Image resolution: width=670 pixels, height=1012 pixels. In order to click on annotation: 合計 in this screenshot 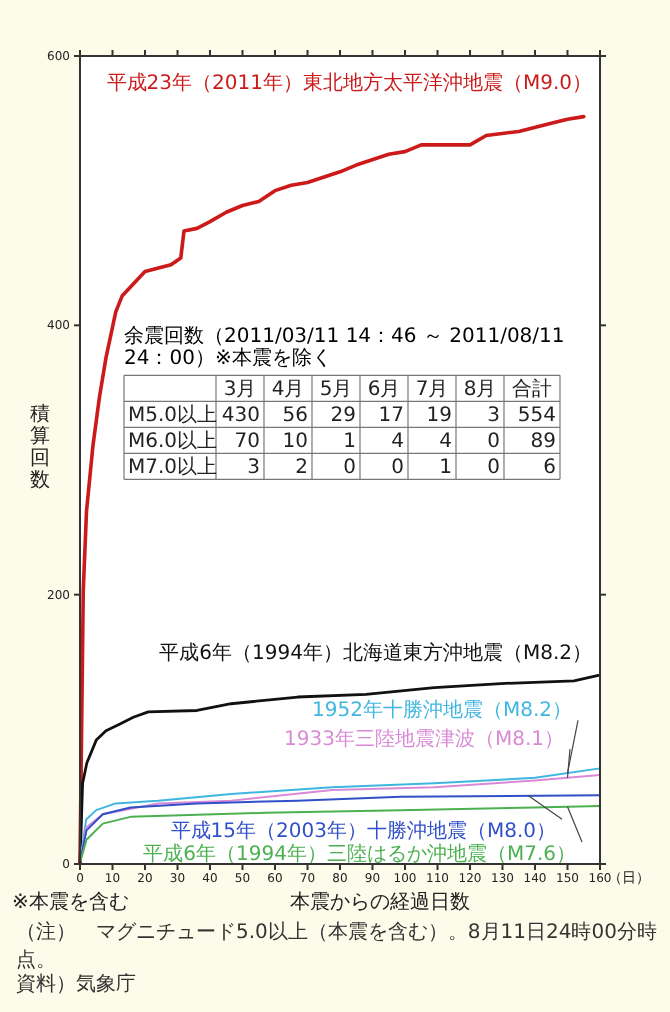, I will do `click(532, 389)`.